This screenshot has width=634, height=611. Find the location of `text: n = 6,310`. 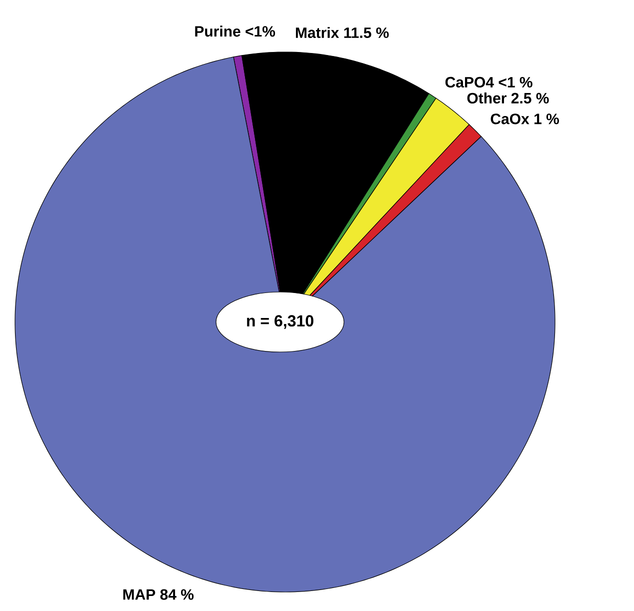

text: n = 6,310 is located at coordinates (280, 322).